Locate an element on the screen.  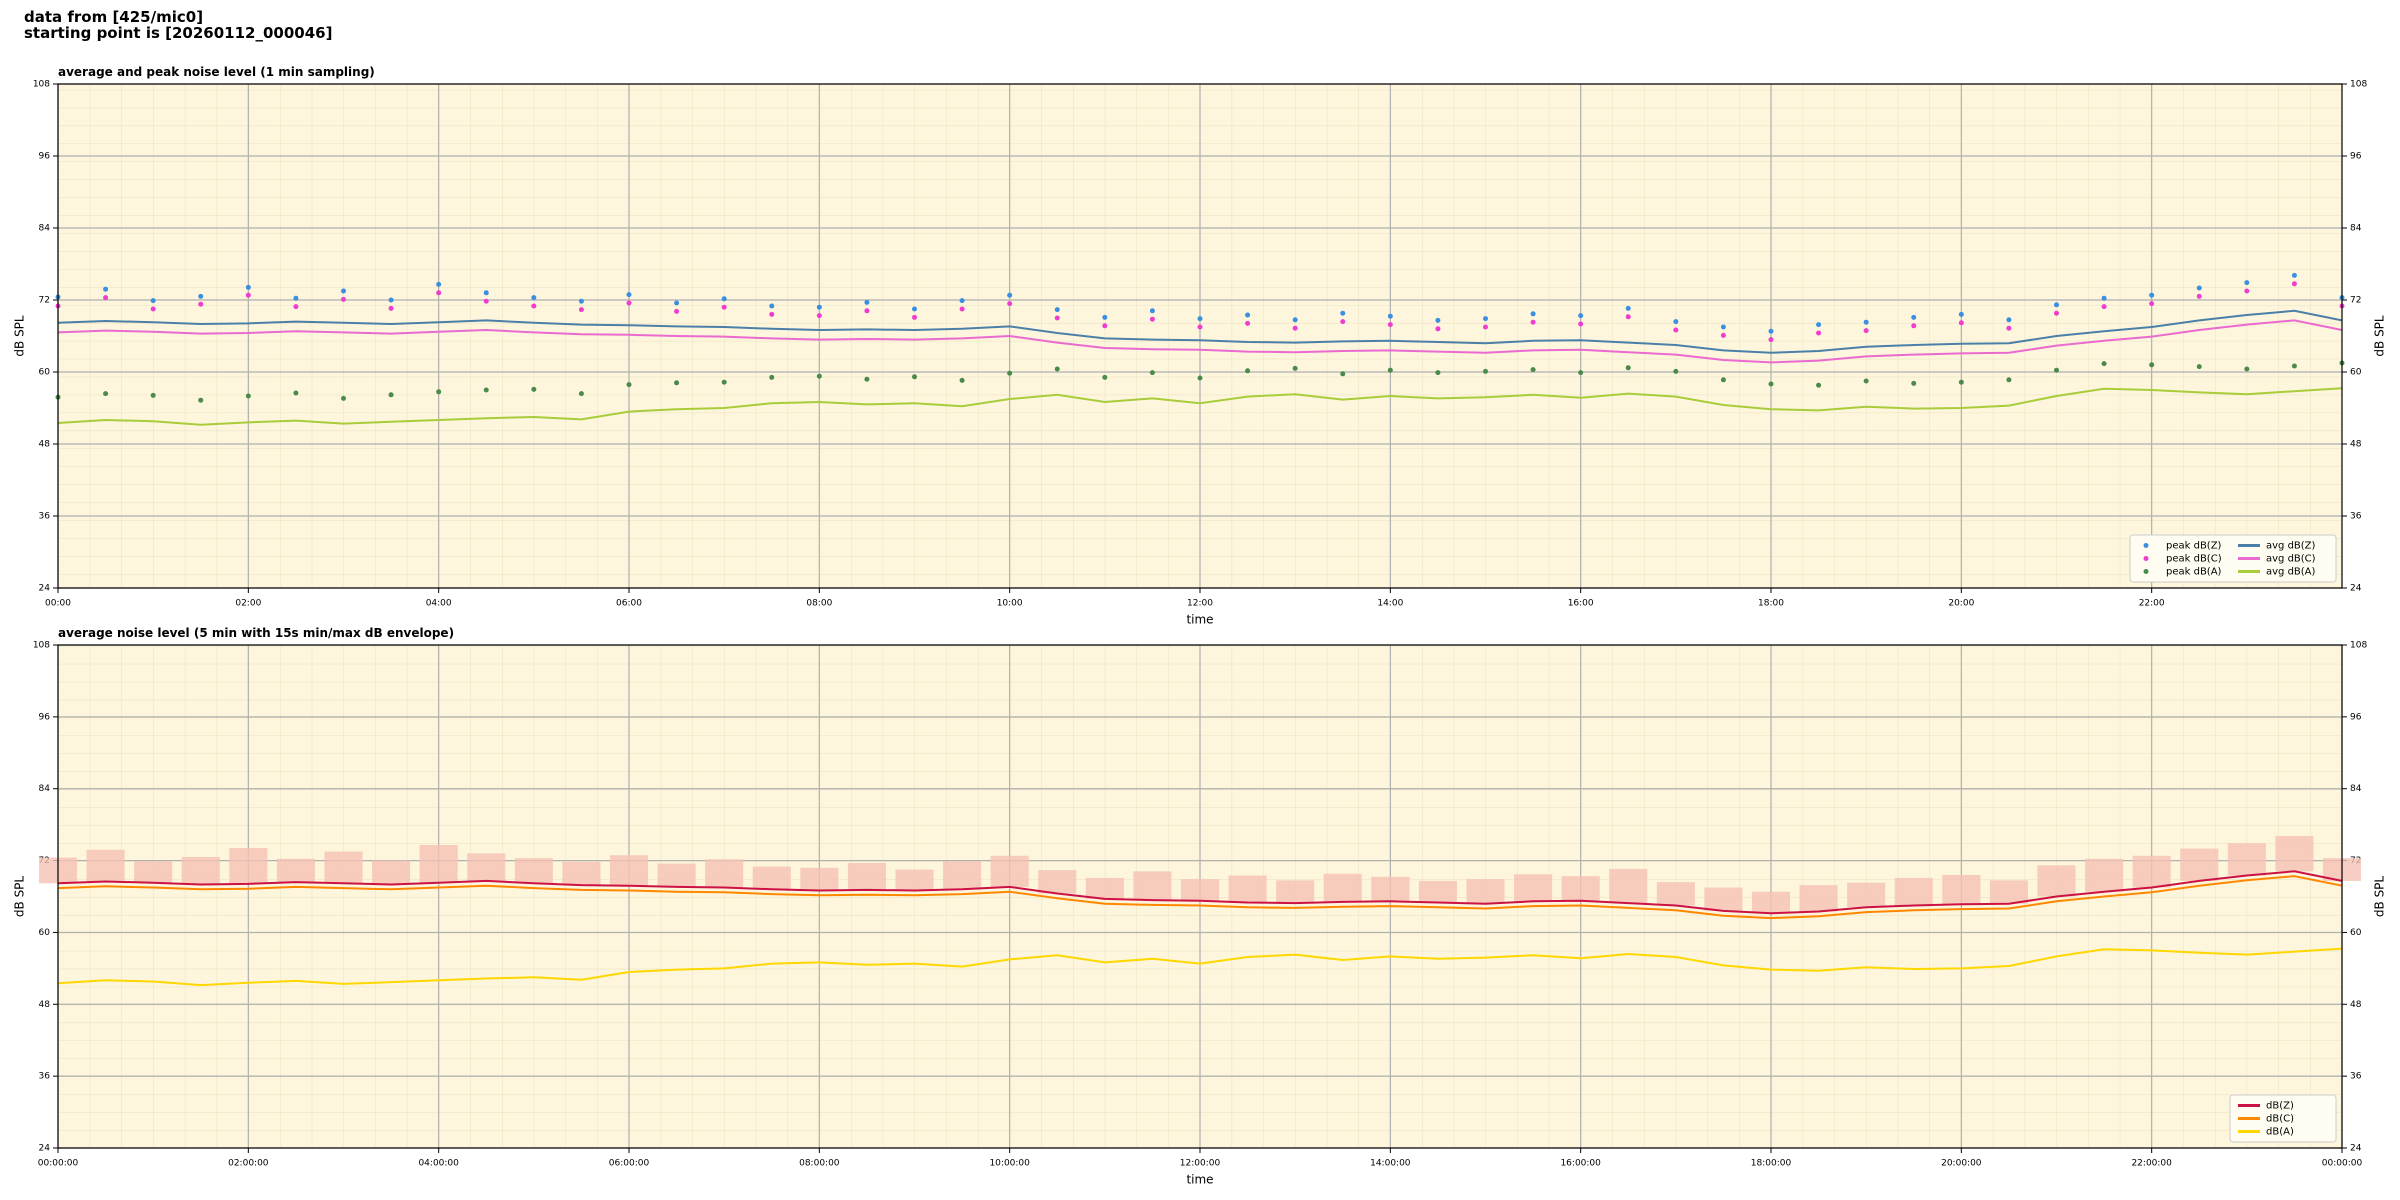
legend-label: avg dB(Z) is located at coordinates (2291, 546).